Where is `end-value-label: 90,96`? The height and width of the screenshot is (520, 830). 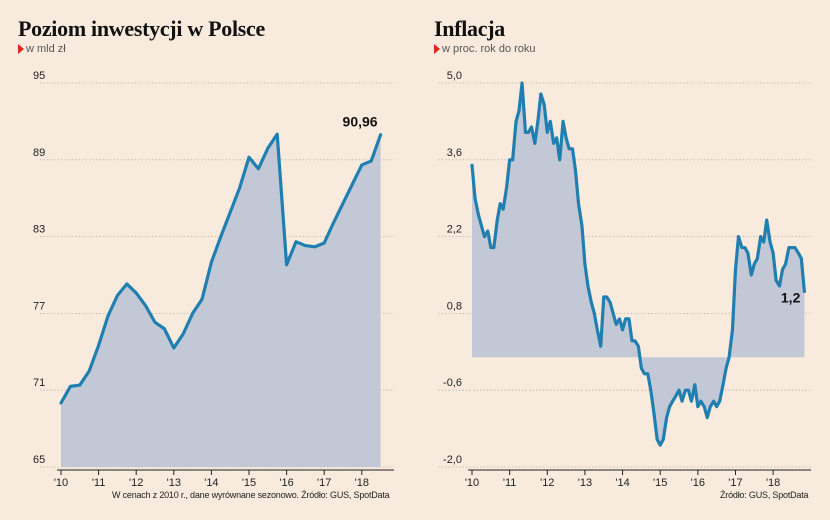
end-value-label: 90,96 is located at coordinates (360, 122).